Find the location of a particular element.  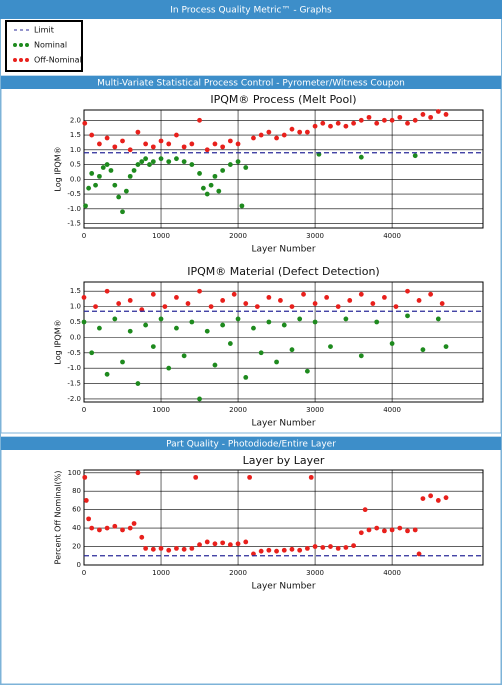

plot-area is located at coordinates (283, 342).